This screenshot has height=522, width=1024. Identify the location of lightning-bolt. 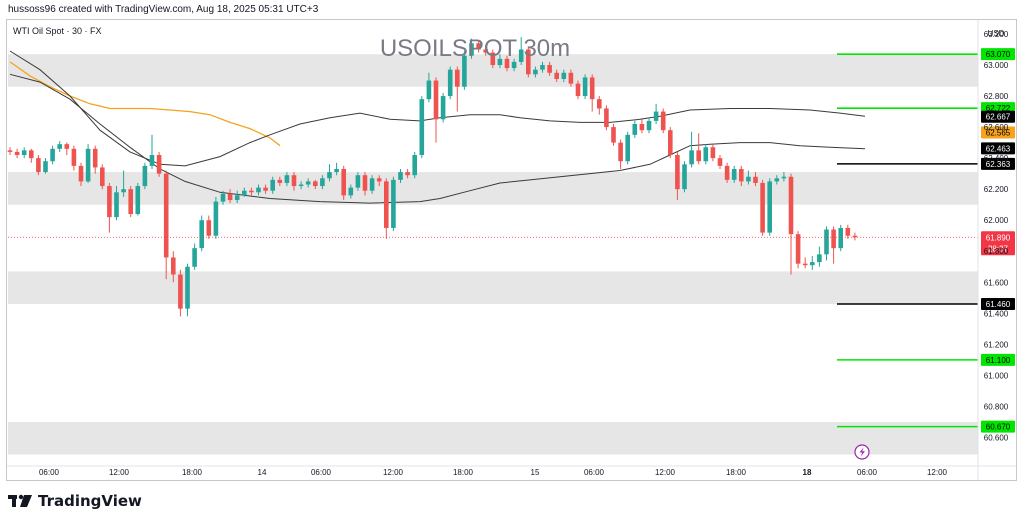
(862, 452).